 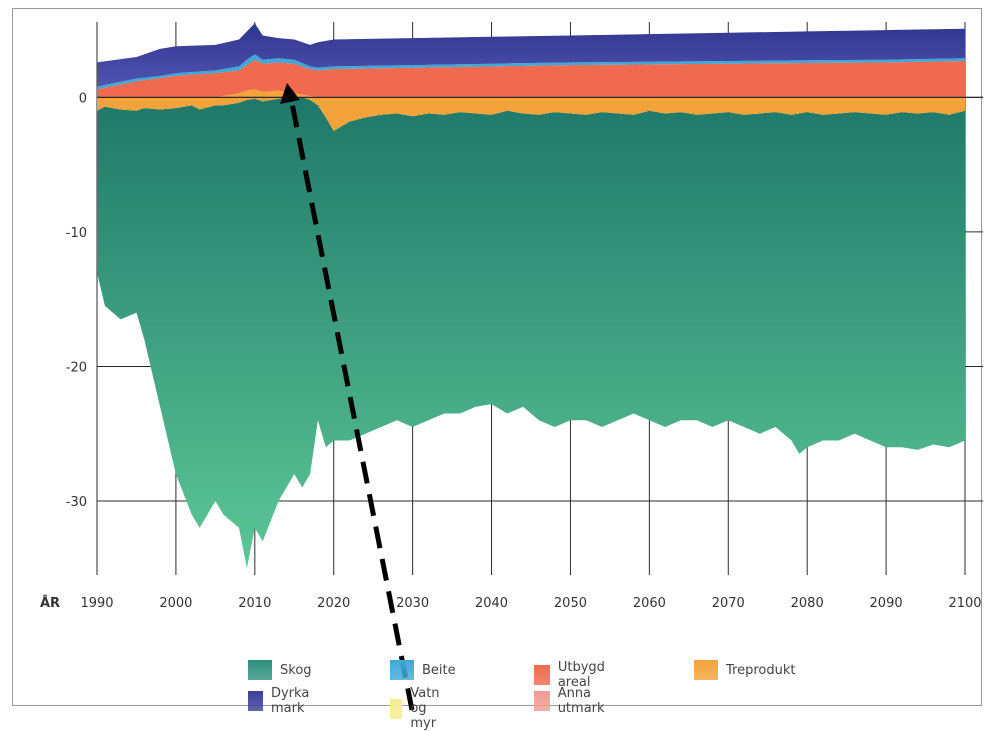 I want to click on legend-item: Anna utmark, so click(x=573, y=701).